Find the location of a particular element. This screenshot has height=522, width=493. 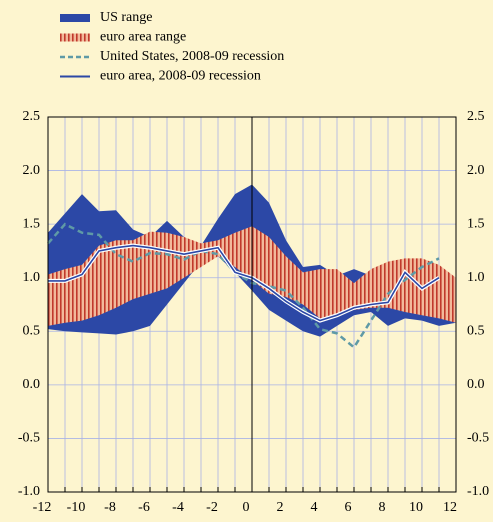

legend-label: United States, 2008-09 recession is located at coordinates (192, 56).